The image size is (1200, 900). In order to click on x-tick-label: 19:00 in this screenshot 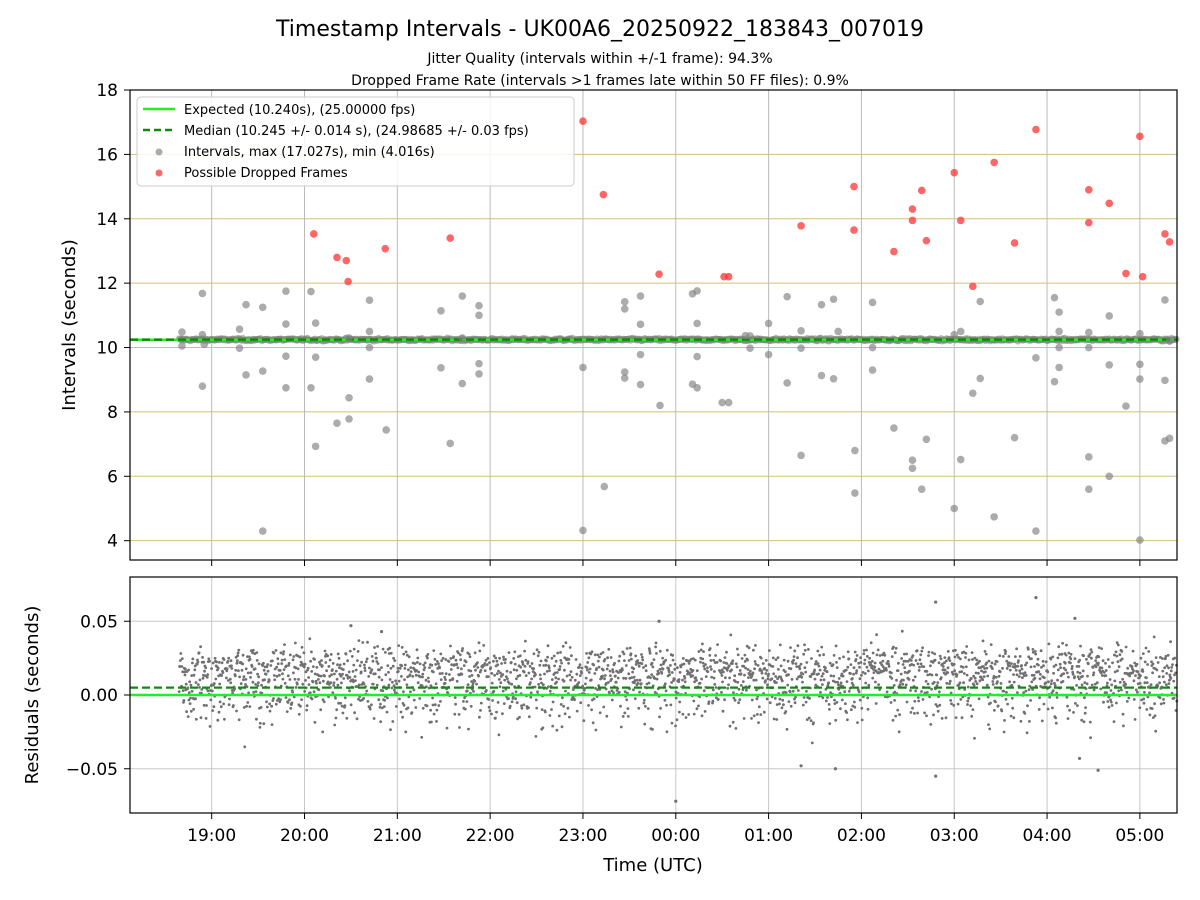, I will do `click(211, 836)`.